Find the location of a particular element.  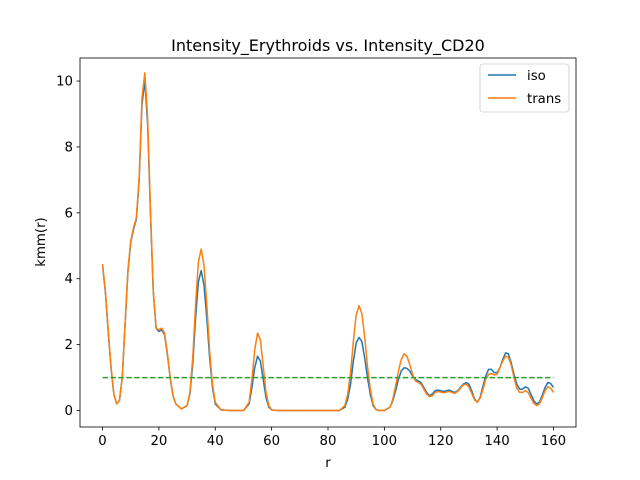

y-tick-label: 8 is located at coordinates (69, 147).